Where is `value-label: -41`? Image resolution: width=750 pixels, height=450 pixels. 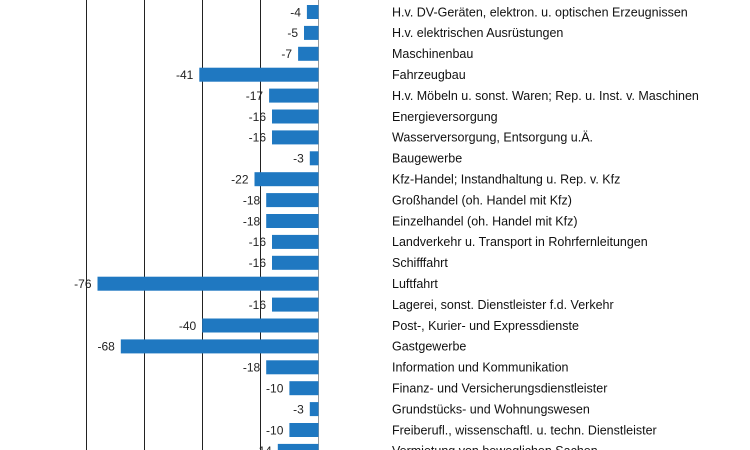
value-label: -41 is located at coordinates (185, 75).